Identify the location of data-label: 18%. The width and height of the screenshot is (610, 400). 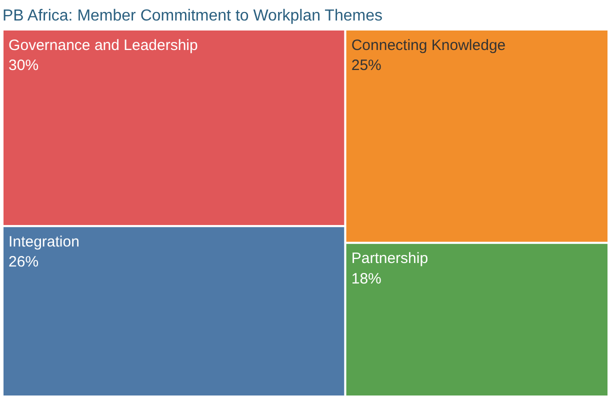
(366, 279).